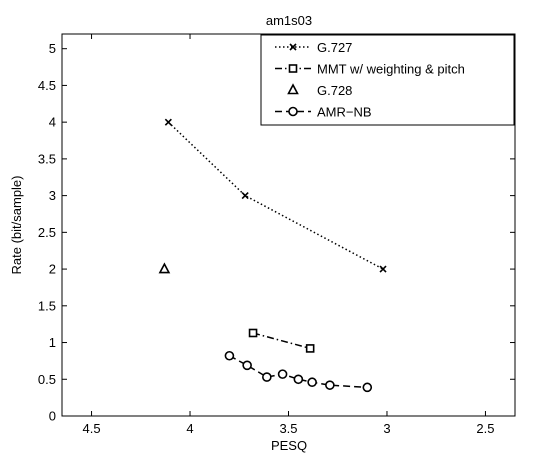 The height and width of the screenshot is (457, 550). What do you see at coordinates (334, 47) in the screenshot?
I see `legend-label: G.727` at bounding box center [334, 47].